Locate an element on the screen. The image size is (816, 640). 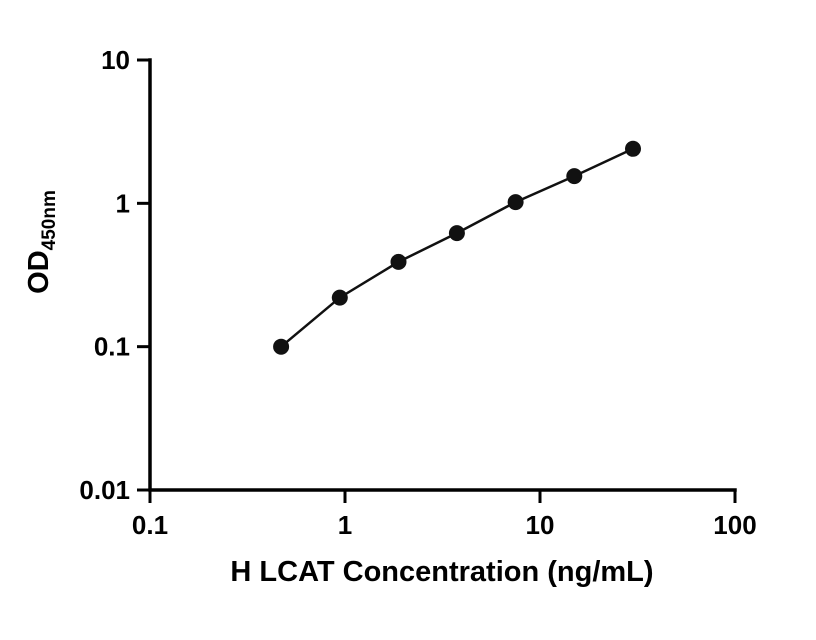
y-axis-label: OD450nm is located at coordinates (41, 242).